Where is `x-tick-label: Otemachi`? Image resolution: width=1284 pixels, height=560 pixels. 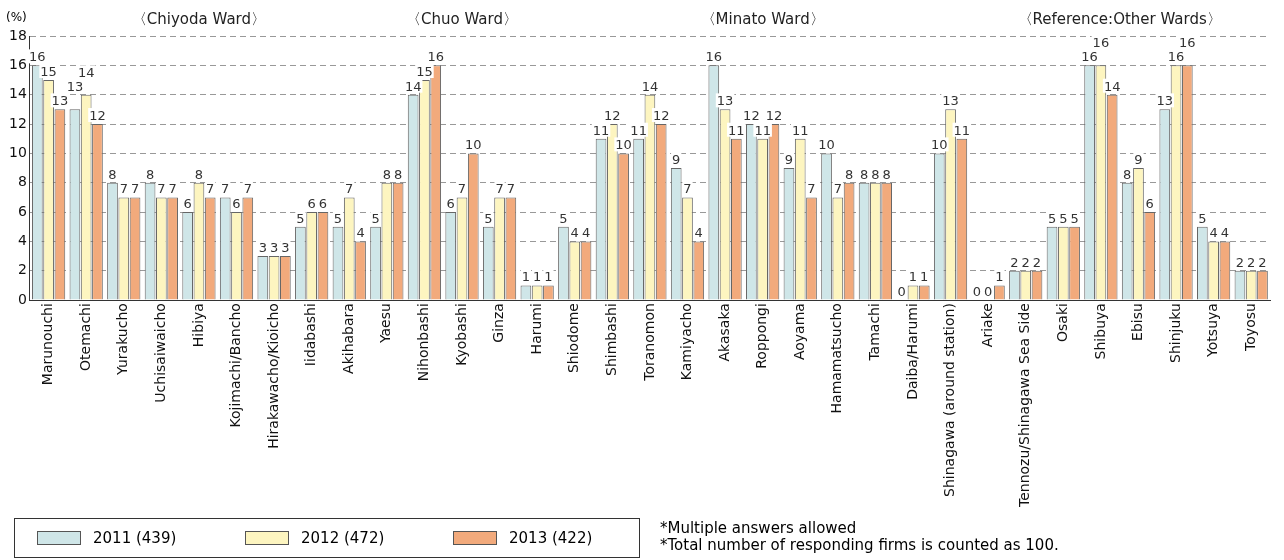
x-tick-label: Otemachi is located at coordinates (84, 337).